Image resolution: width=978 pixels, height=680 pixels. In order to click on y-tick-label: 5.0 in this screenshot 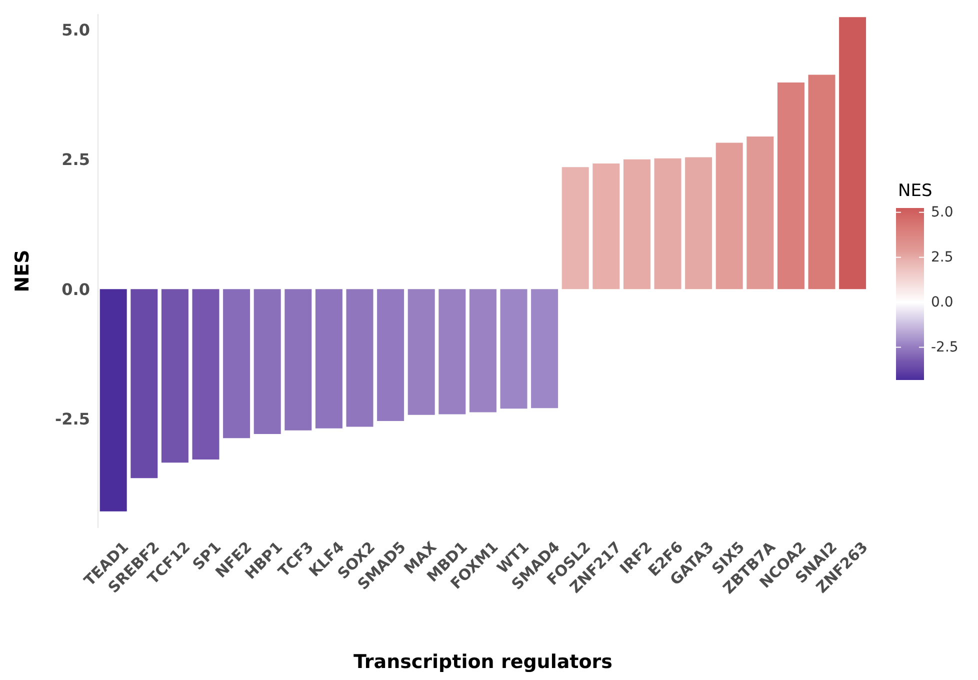, I will do `click(76, 30)`.